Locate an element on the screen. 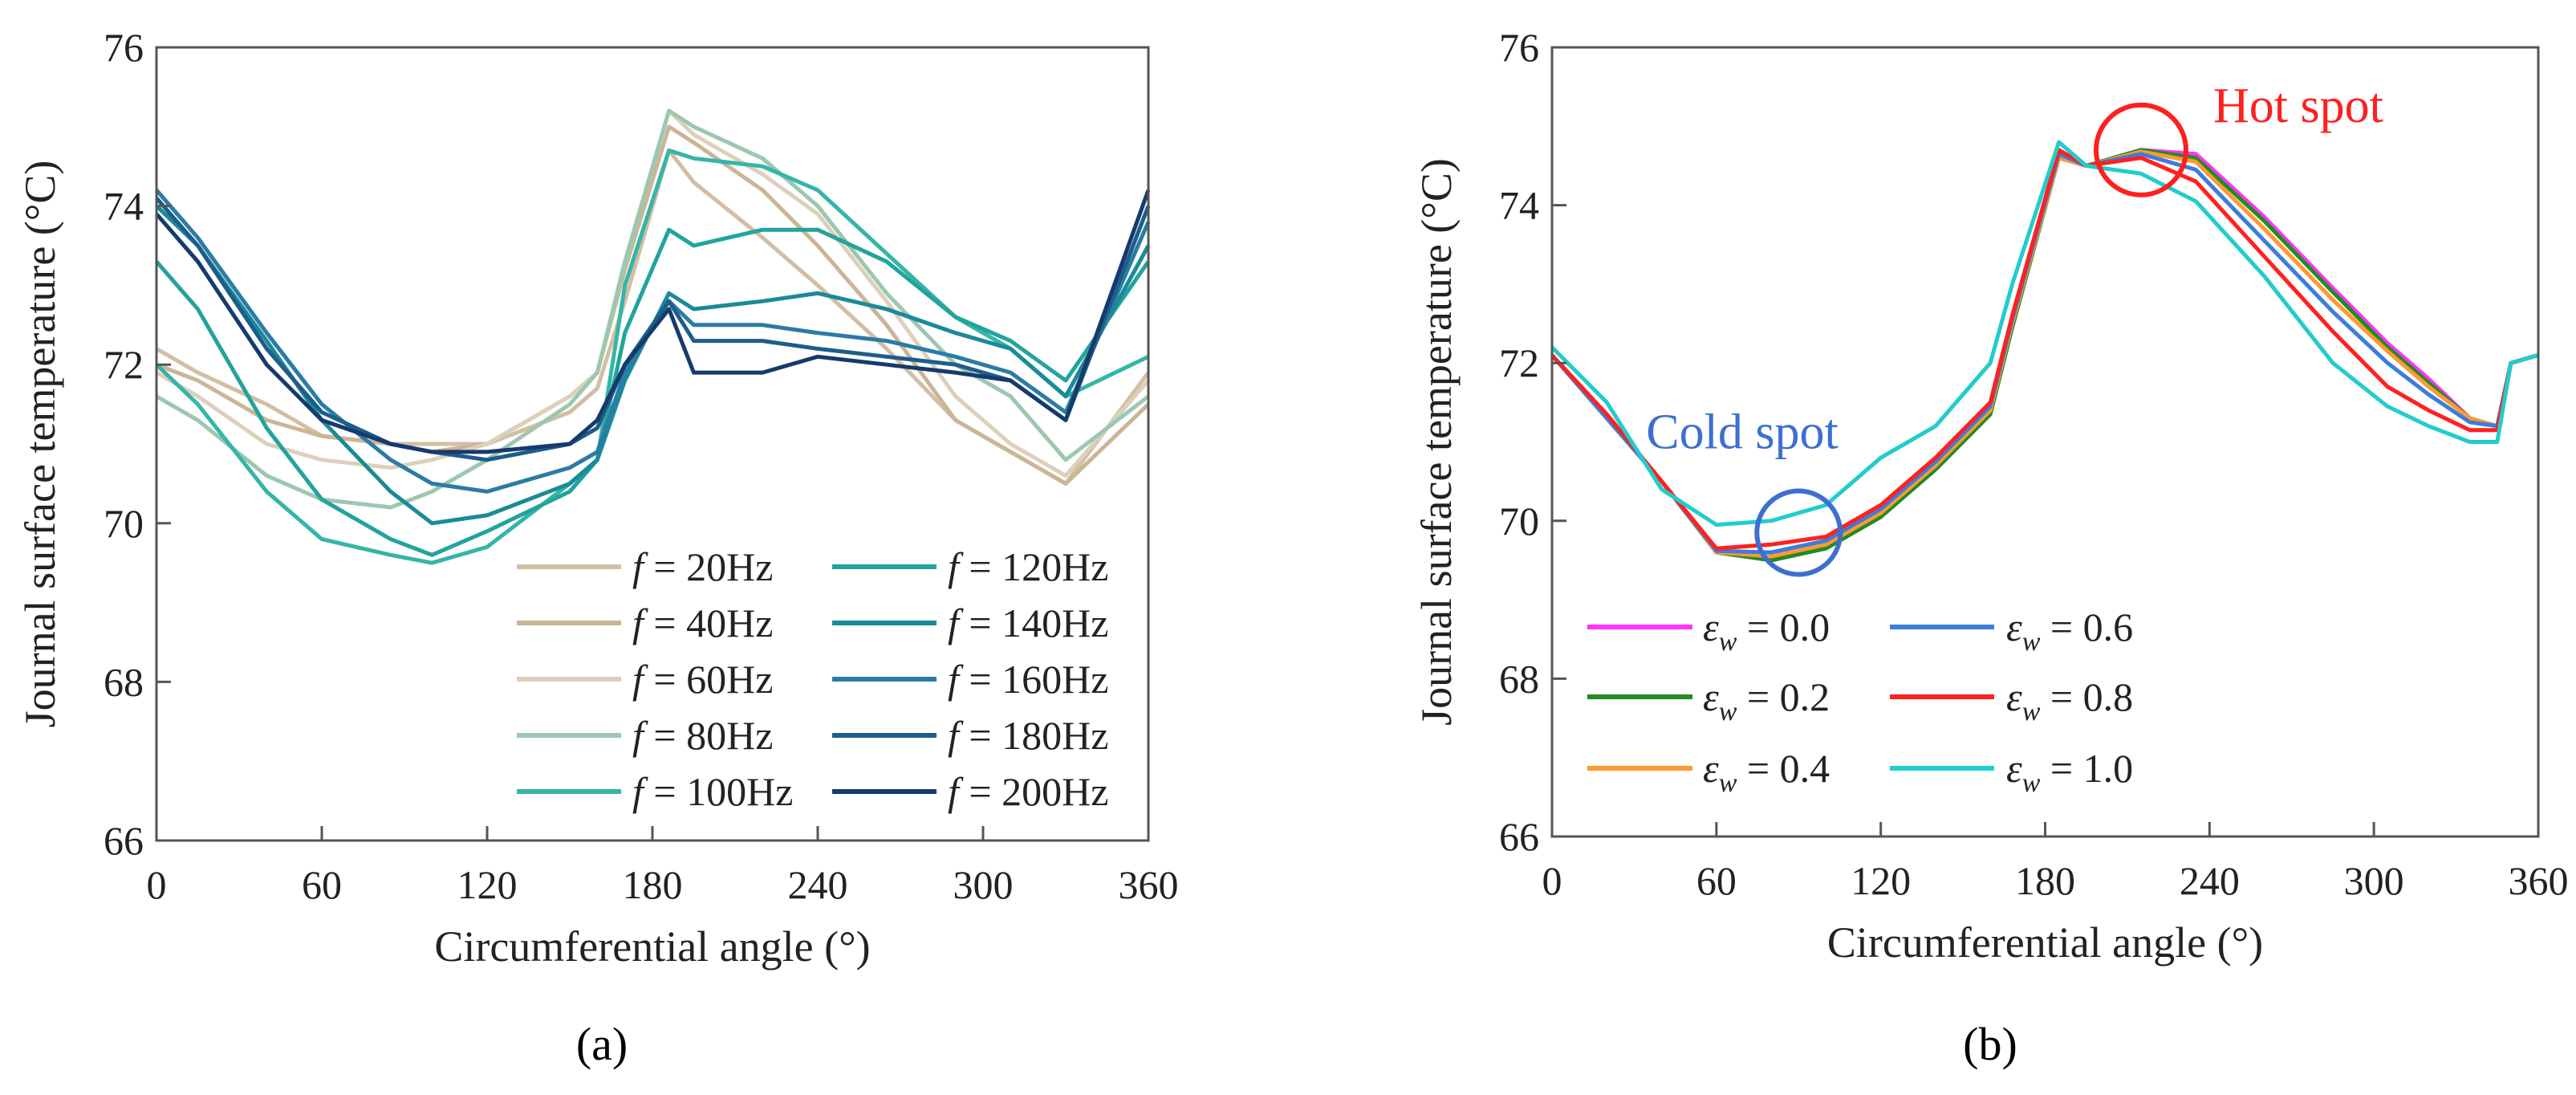  cold-spot-label: Cold spot is located at coordinates (1742, 432).